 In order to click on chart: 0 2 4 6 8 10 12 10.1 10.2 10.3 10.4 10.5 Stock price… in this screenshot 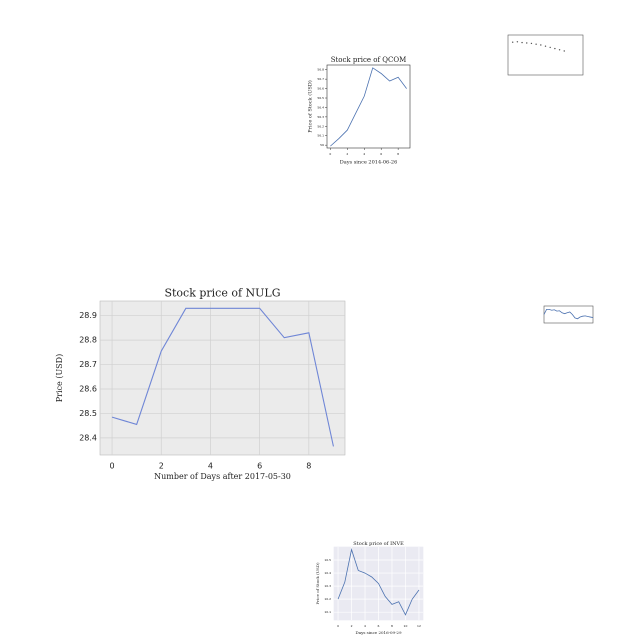, I will do `click(369, 588)`.